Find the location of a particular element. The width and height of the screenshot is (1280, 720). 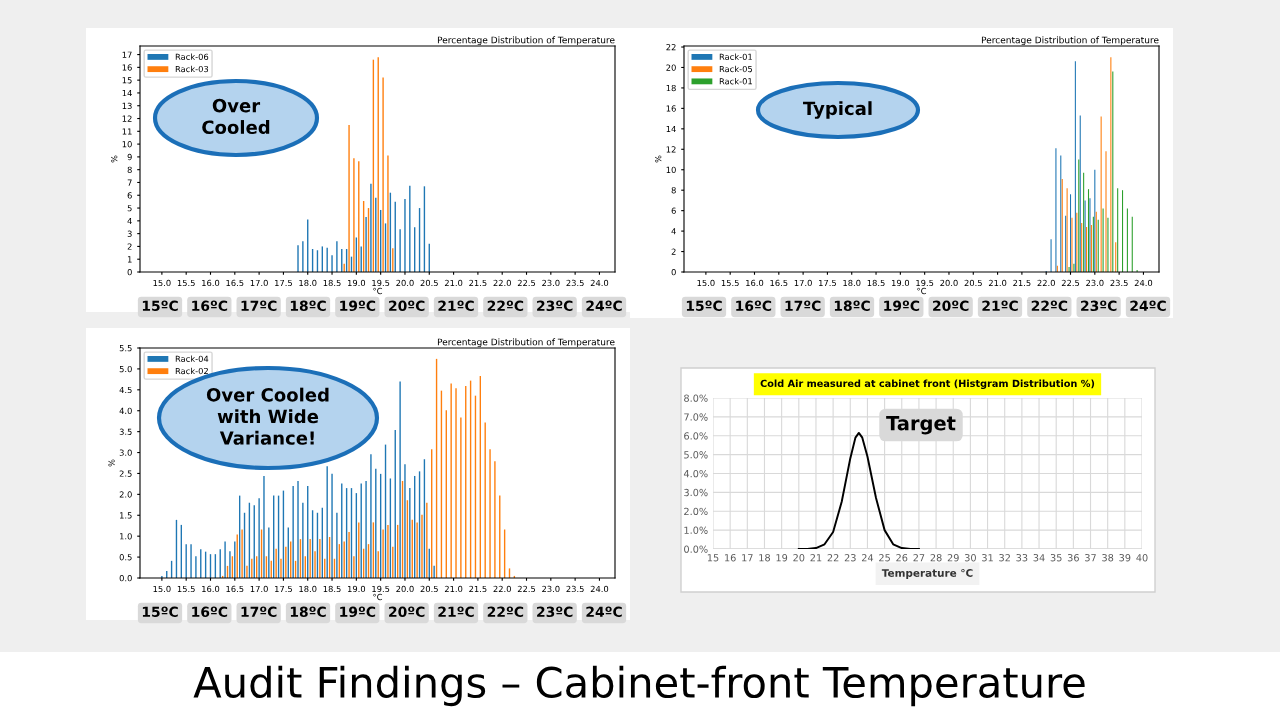

x-tick-label: 31 is located at coordinates (987, 558).